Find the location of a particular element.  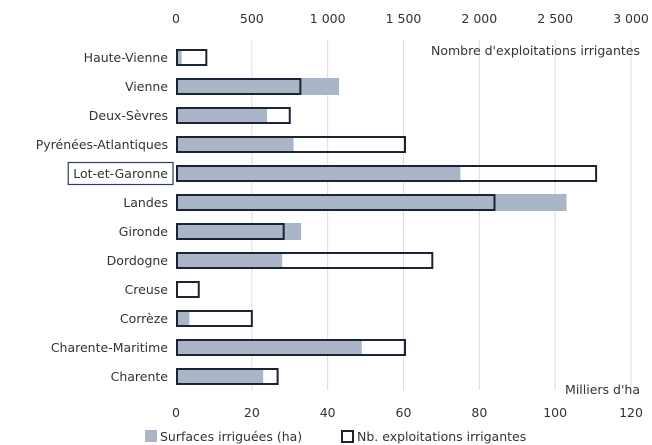

category-label: Deux-Sèvres is located at coordinates (128, 115).